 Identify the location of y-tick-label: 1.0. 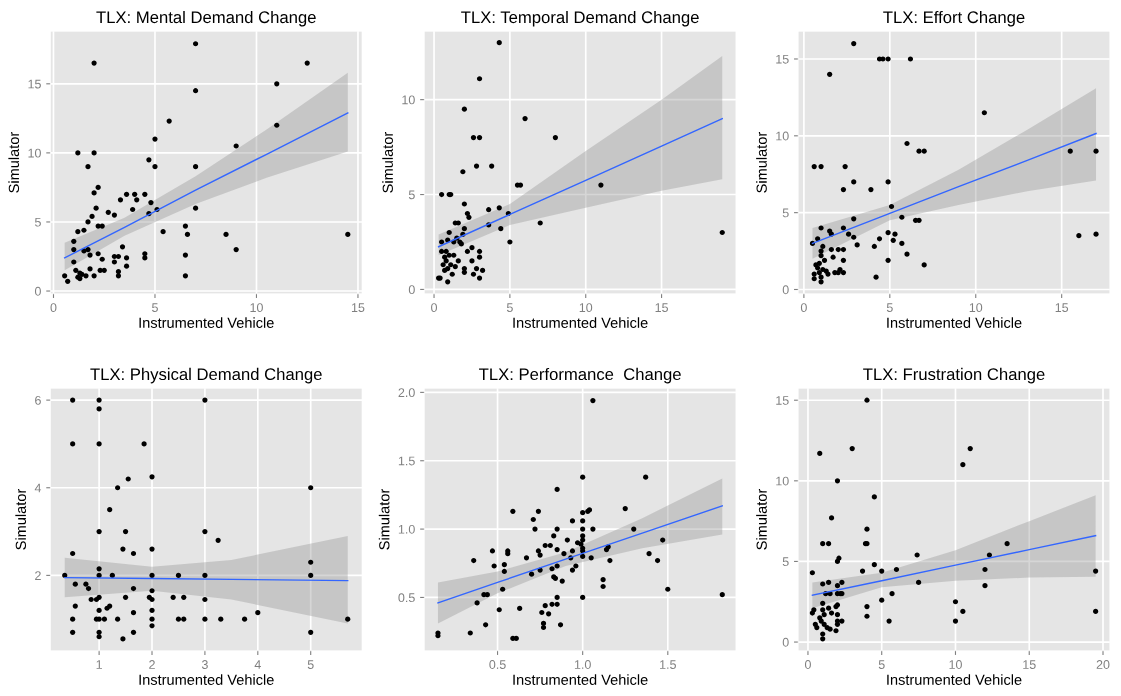
(406, 529).